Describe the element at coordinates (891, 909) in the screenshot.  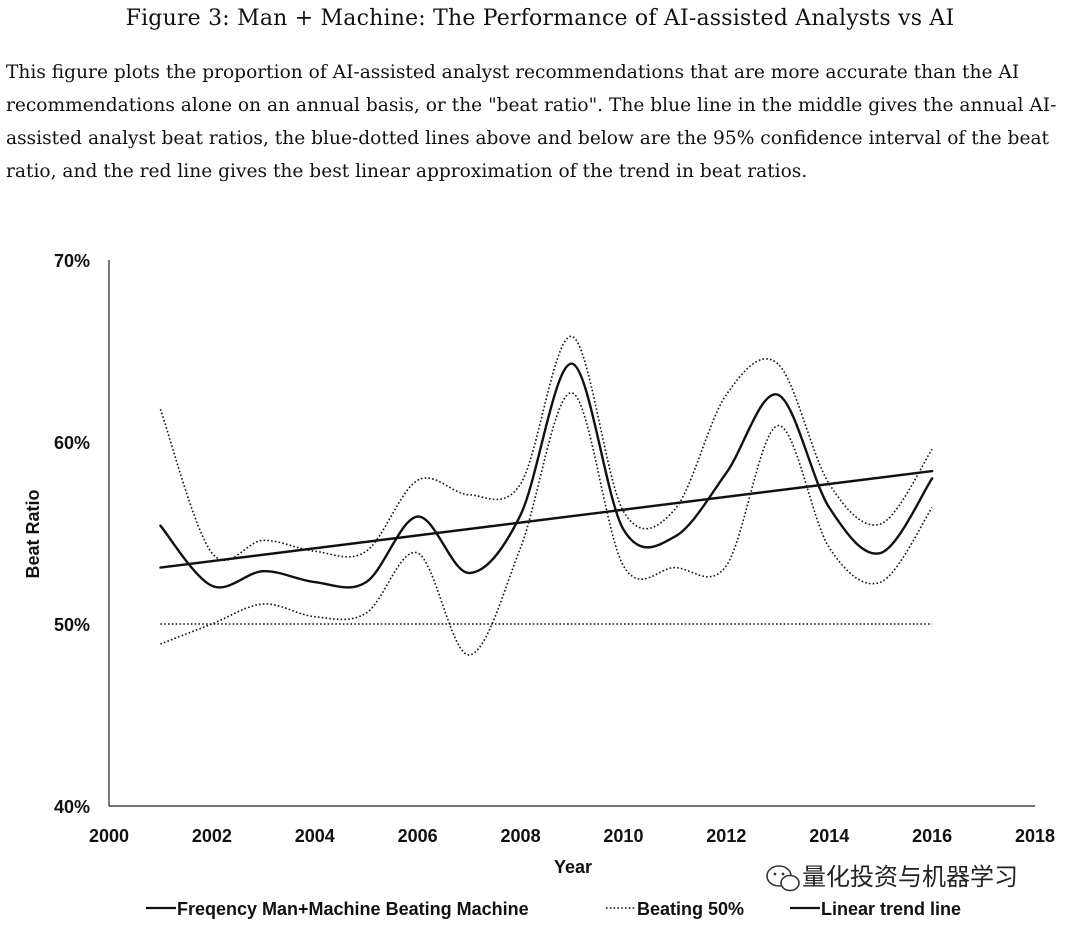
I see `legend-label-trend: Linear trend line` at that location.